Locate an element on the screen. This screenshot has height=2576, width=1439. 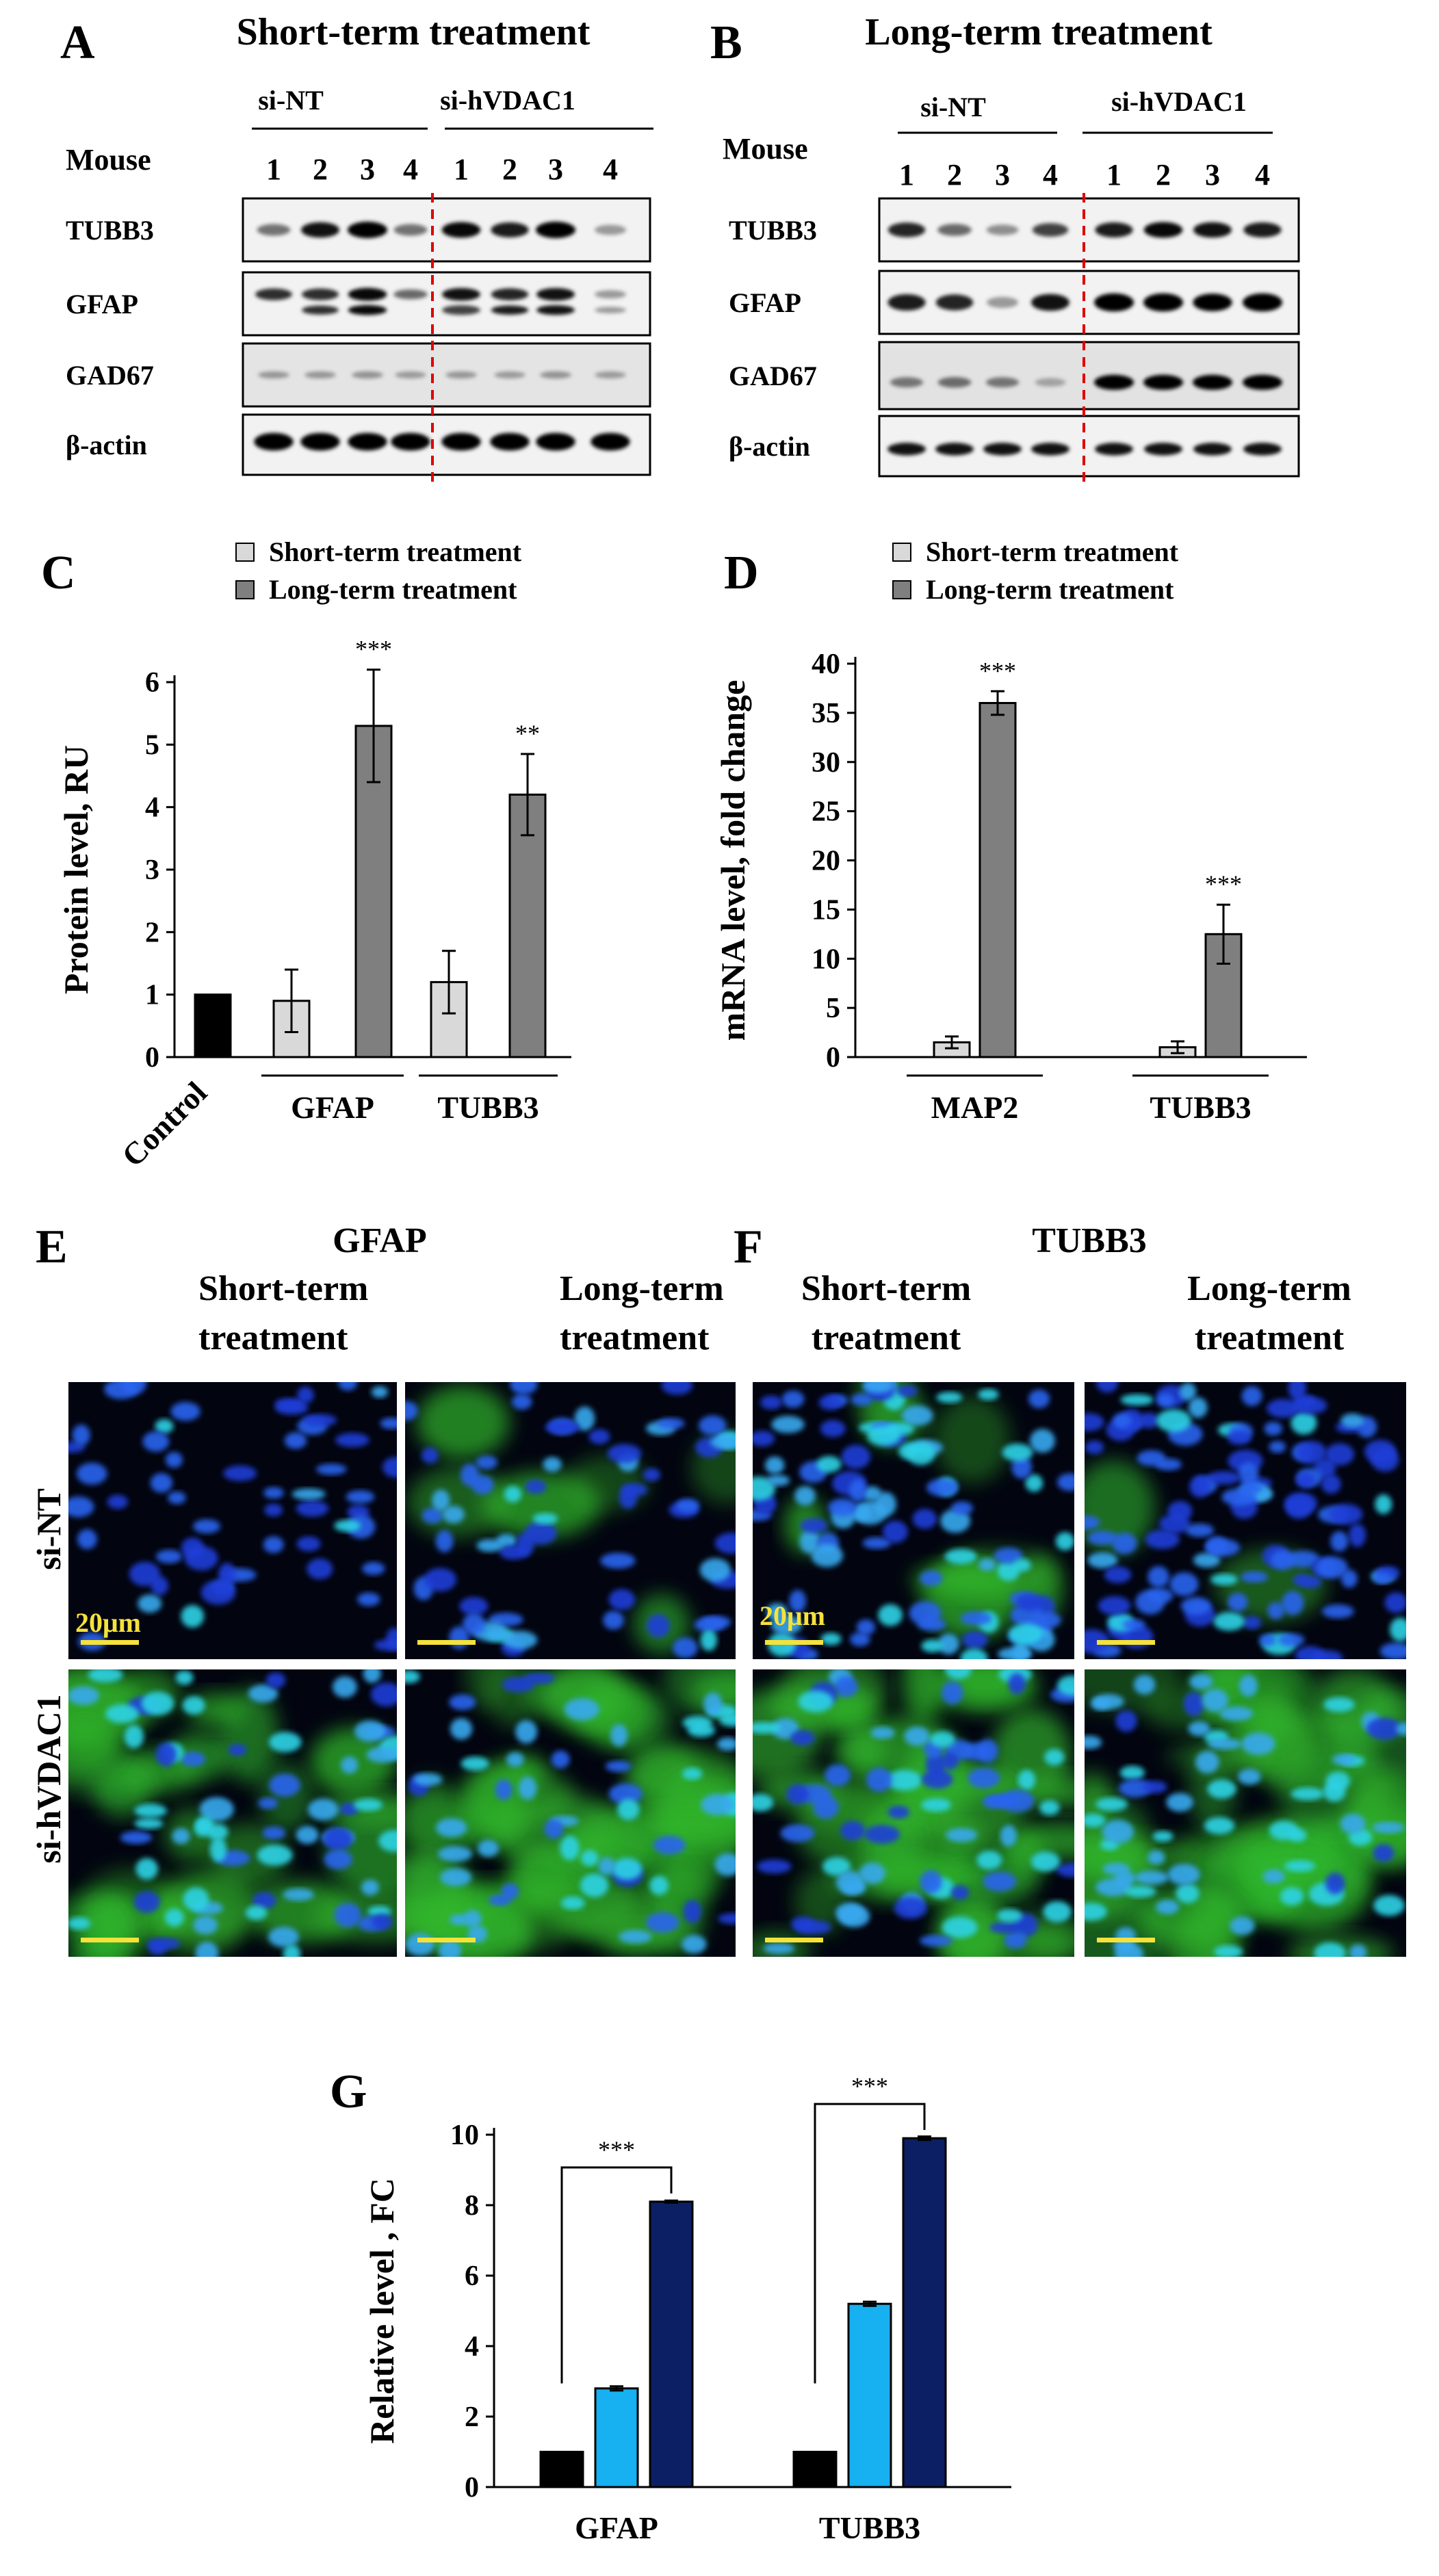
blot-membrane is located at coordinates (1089, 376).